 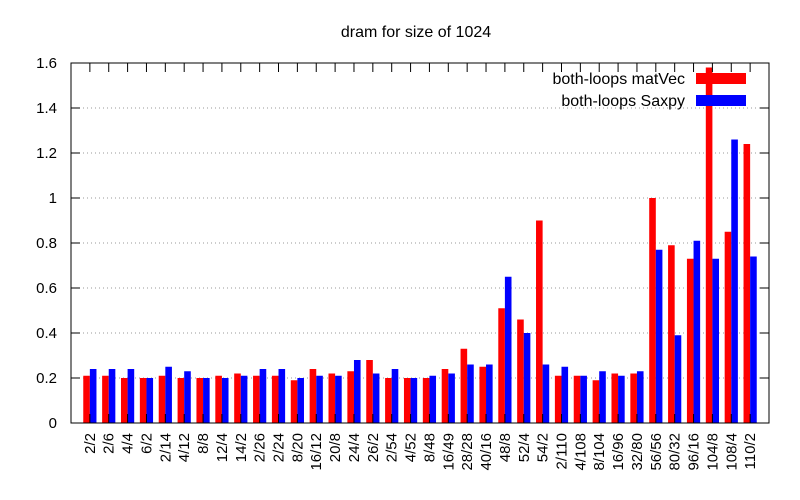 I want to click on x-tick-label: 16/12, so click(x=316, y=452).